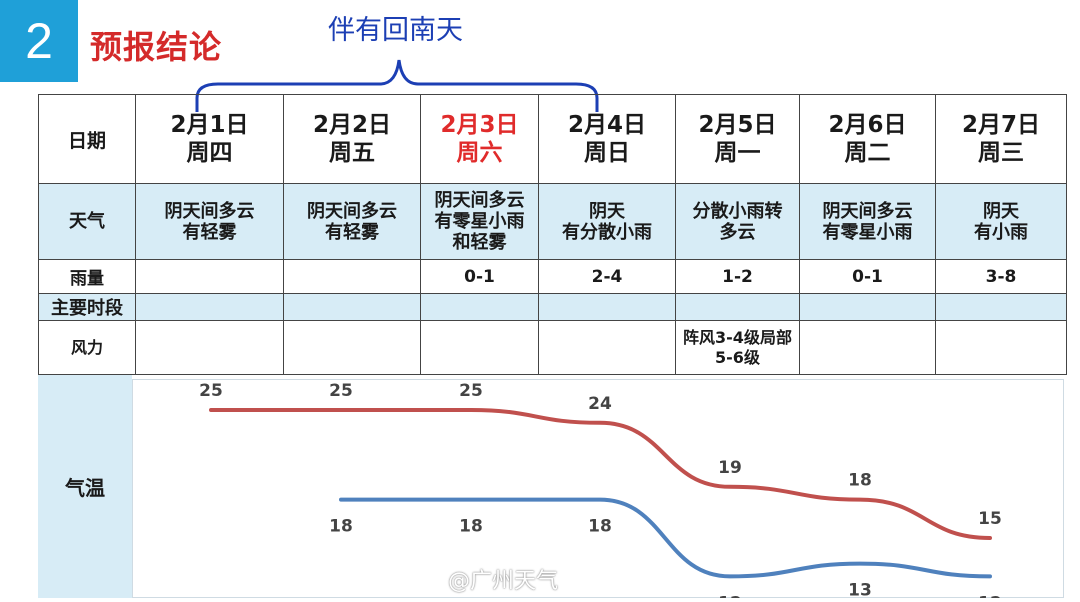 This screenshot has width=1080, height=602. What do you see at coordinates (1001, 221) in the screenshot?
I see `weather-cell: 阴天 有小雨` at bounding box center [1001, 221].